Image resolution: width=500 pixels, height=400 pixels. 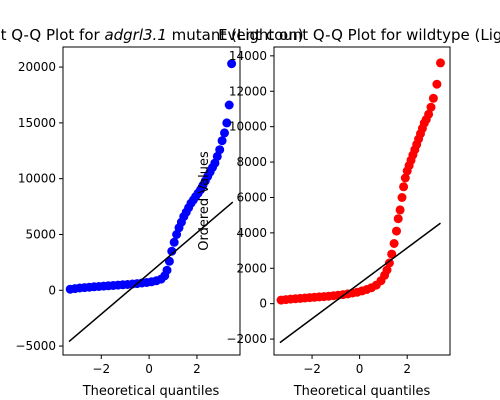 What do you see at coordinates (151, 391) in the screenshot?
I see `mutant-x-axis-label: Theoretical quantiles` at bounding box center [151, 391].